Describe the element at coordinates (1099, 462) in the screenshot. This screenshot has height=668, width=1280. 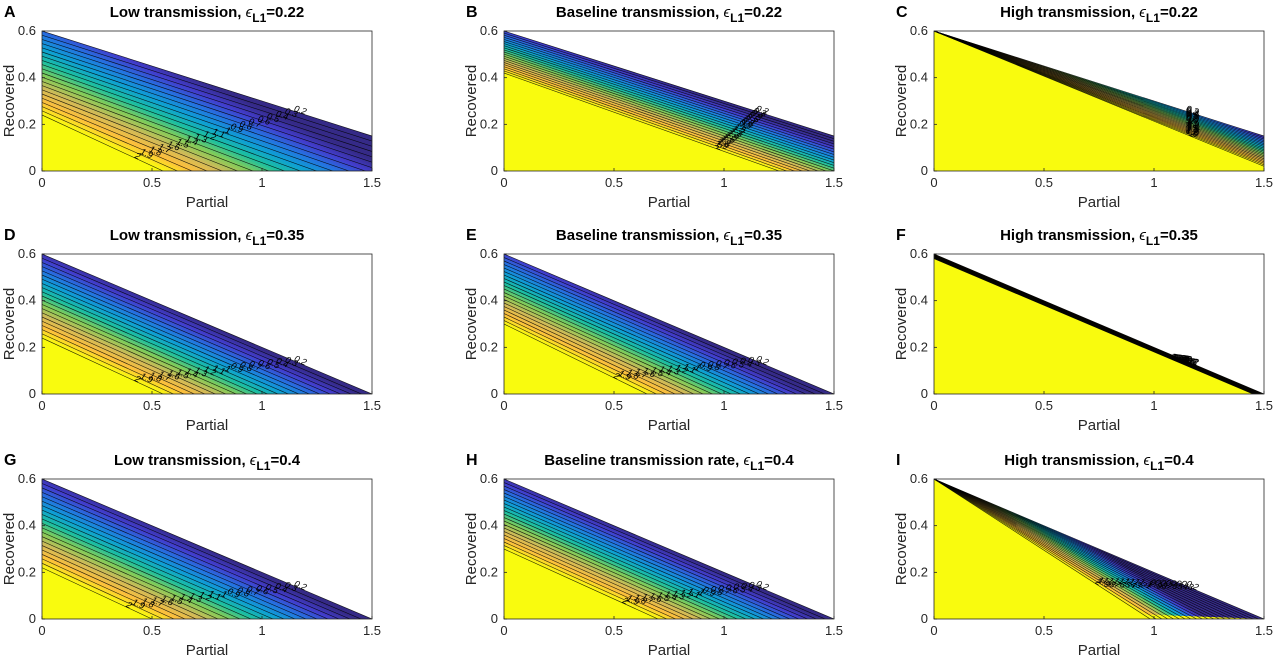
I see `panel-i-title: High transmission, ϵL1=0.4` at that location.